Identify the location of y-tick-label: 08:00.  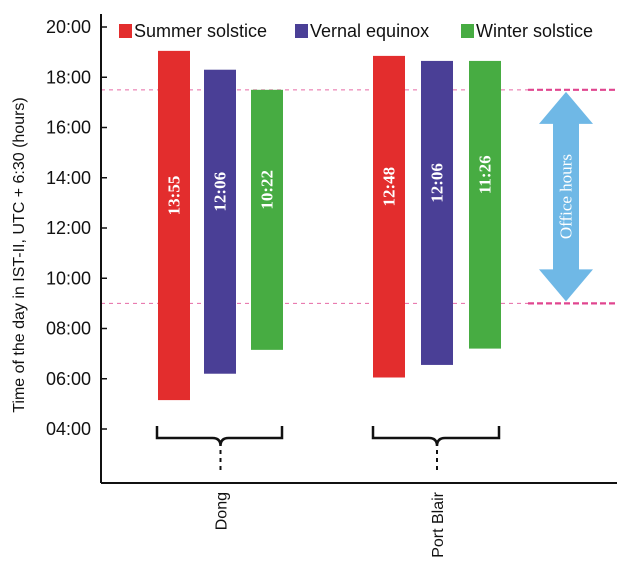
(68, 329).